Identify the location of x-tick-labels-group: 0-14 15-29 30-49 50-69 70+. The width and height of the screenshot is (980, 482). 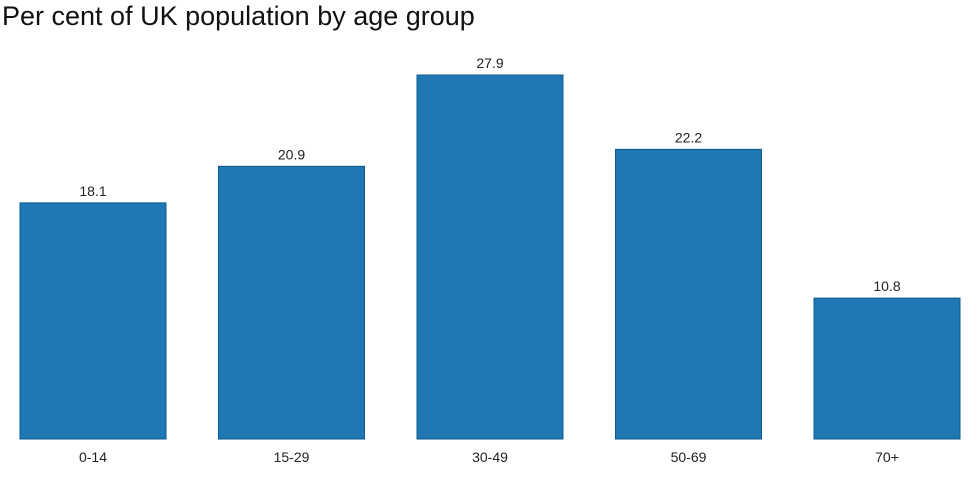
(489, 457).